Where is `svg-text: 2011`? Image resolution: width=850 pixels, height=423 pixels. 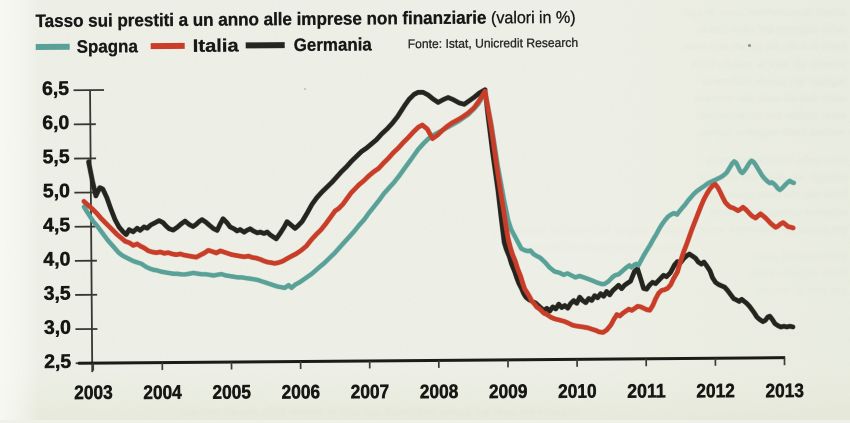
svg-text: 2011 is located at coordinates (646, 391).